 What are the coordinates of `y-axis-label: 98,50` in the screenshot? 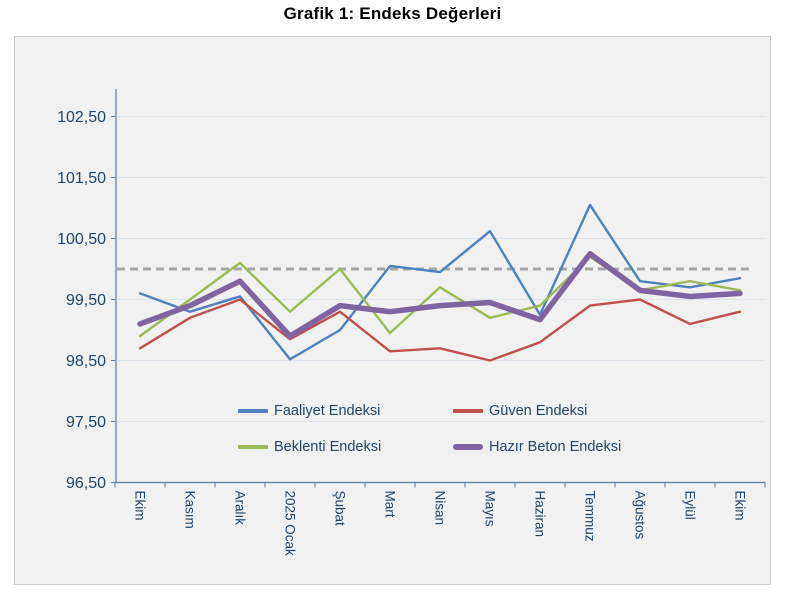 It's located at (86, 361).